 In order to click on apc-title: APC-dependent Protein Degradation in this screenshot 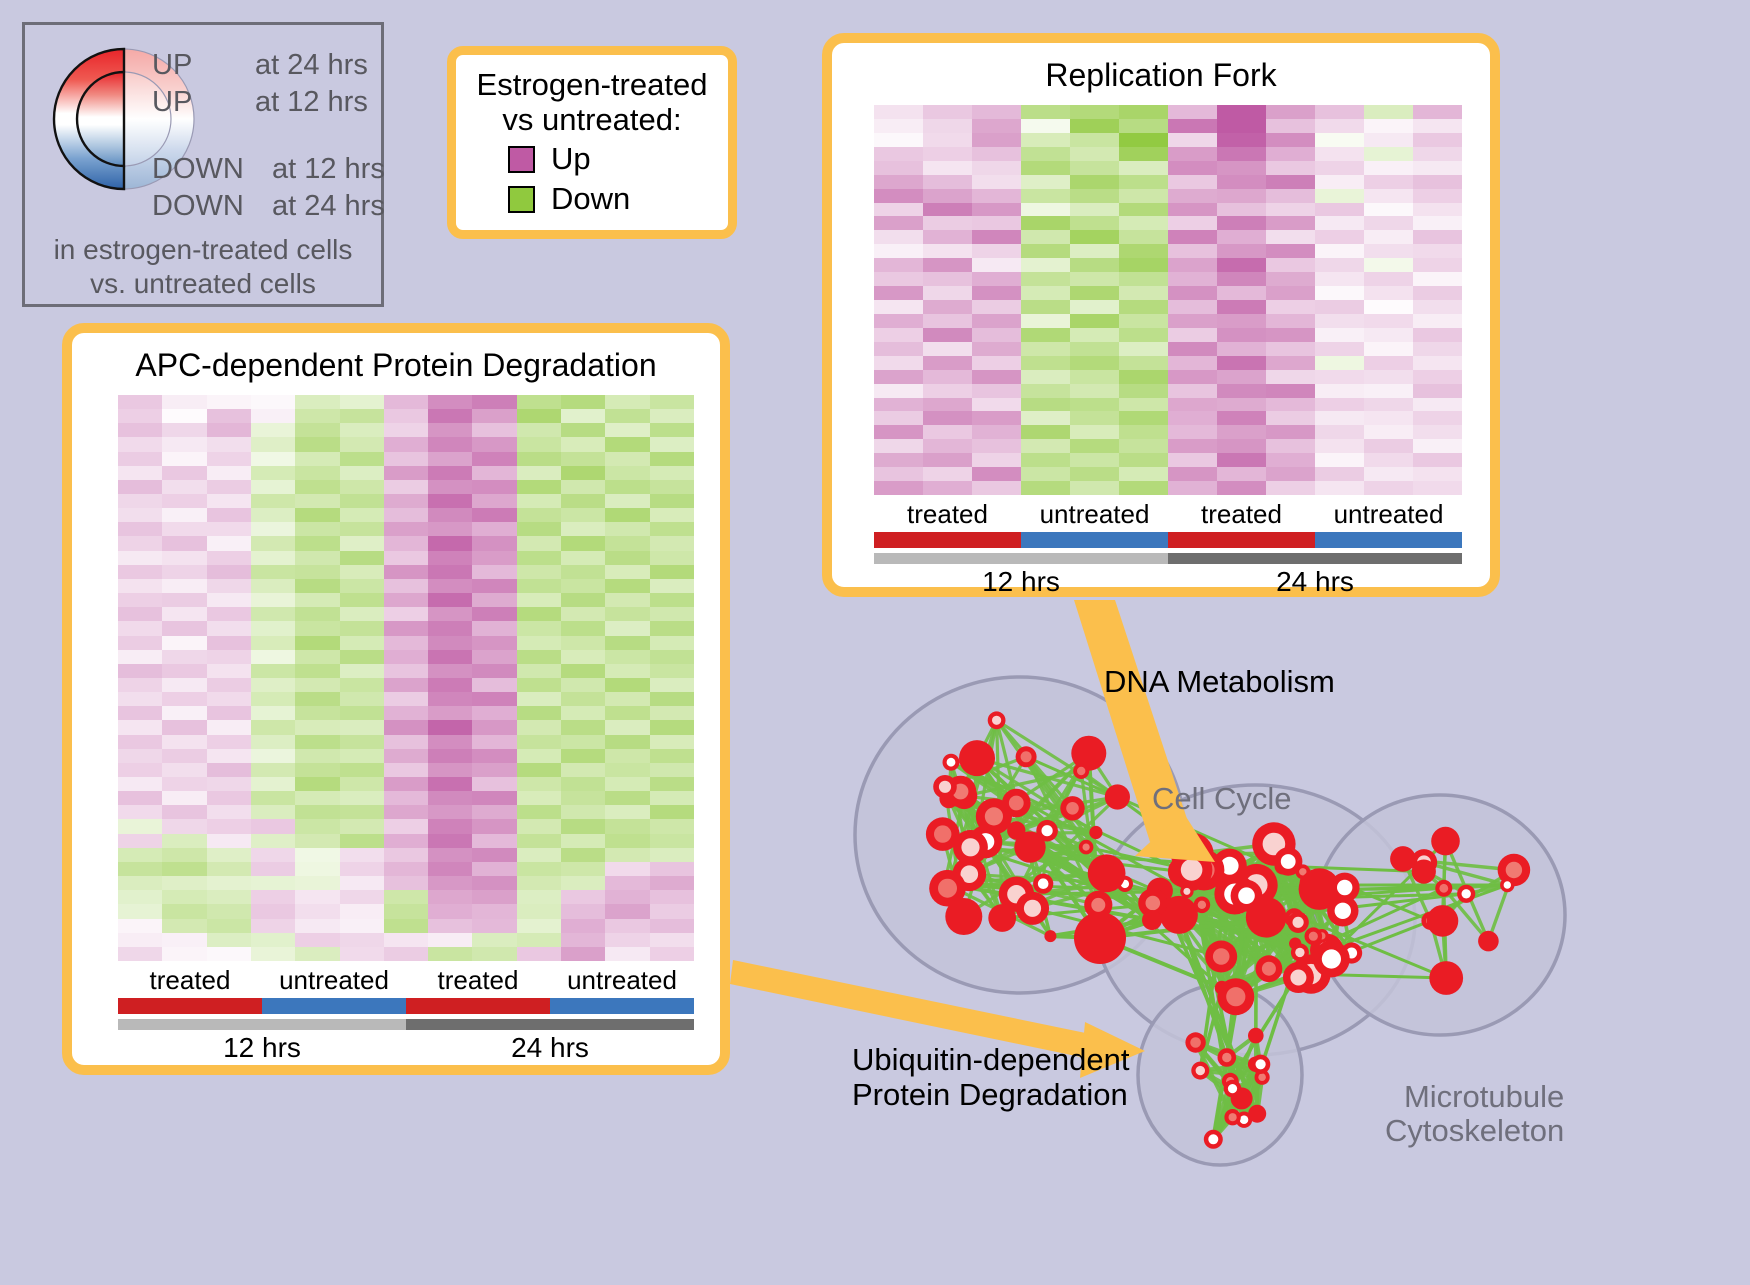, I will do `click(396, 365)`.